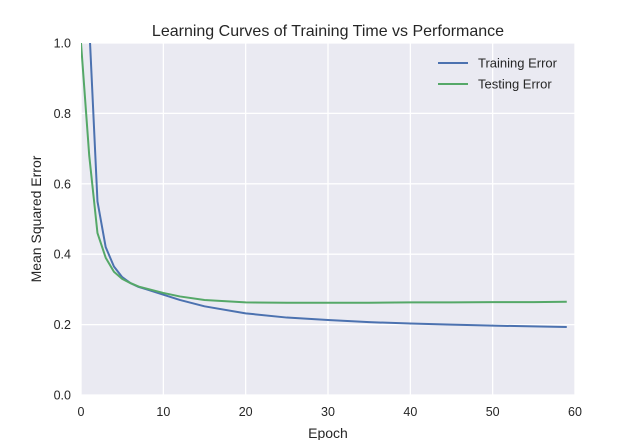 The height and width of the screenshot is (440, 640). I want to click on x-axis-label: Epoch, so click(328, 432).